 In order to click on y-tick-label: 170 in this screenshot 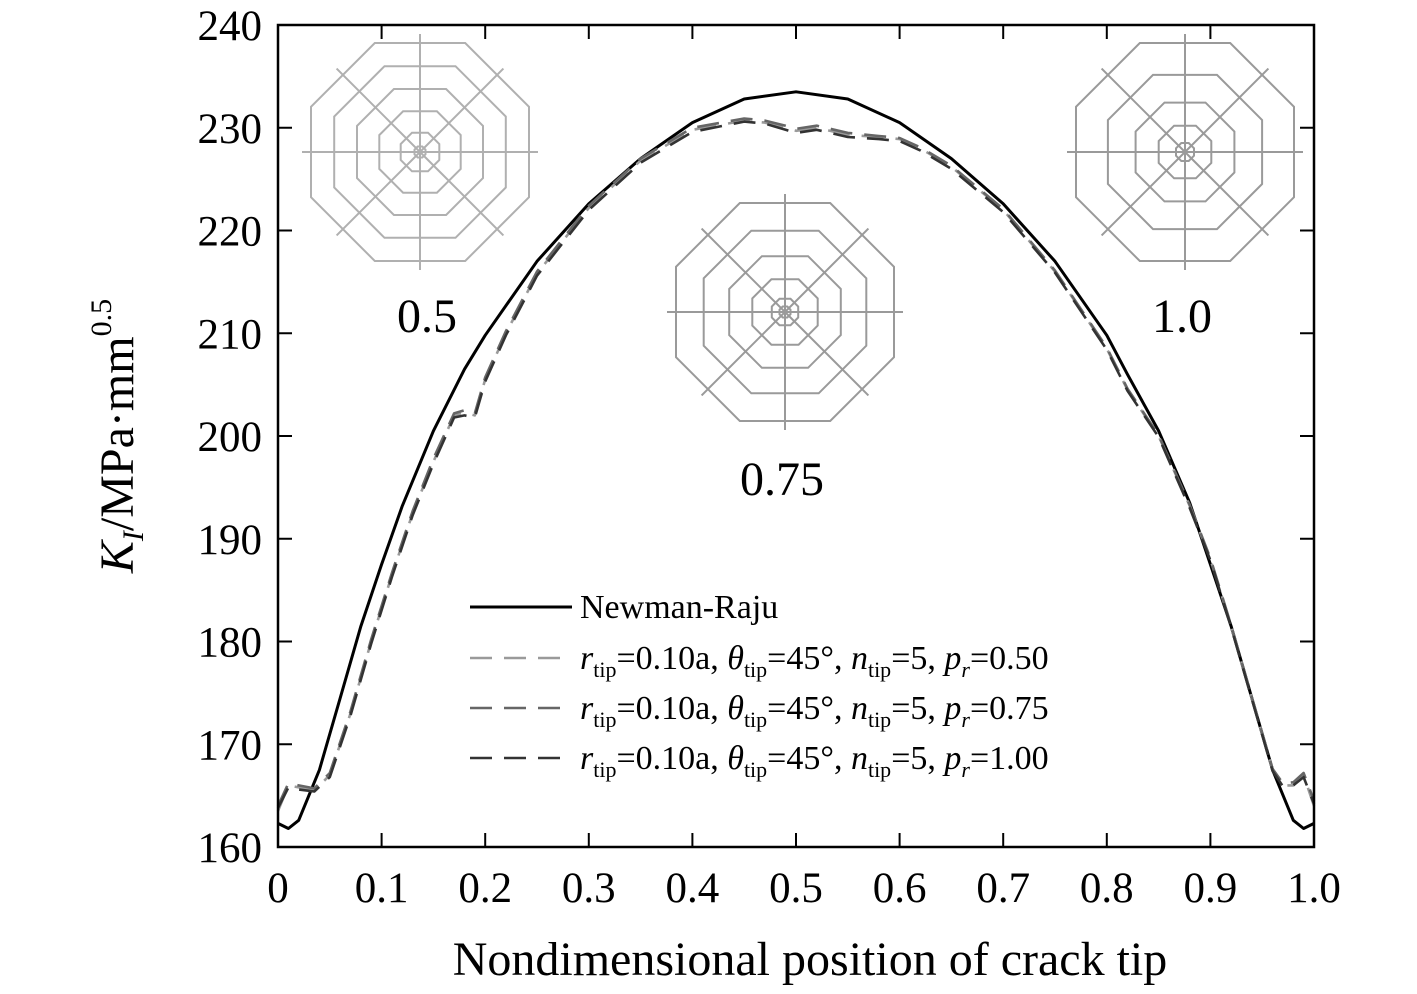, I will do `click(230, 745)`.